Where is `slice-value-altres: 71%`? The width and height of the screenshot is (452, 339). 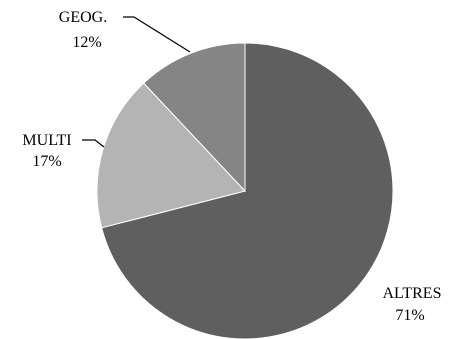
slice-value-altres: 71% is located at coordinates (409, 315).